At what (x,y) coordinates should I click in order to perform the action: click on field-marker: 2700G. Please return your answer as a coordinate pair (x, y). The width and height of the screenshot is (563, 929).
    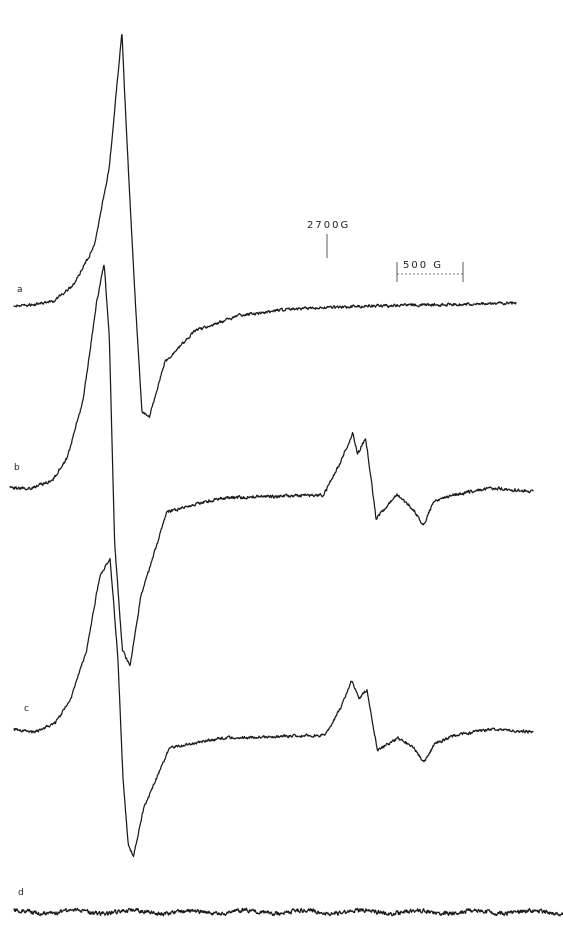
    Looking at the image, I should click on (328, 239).